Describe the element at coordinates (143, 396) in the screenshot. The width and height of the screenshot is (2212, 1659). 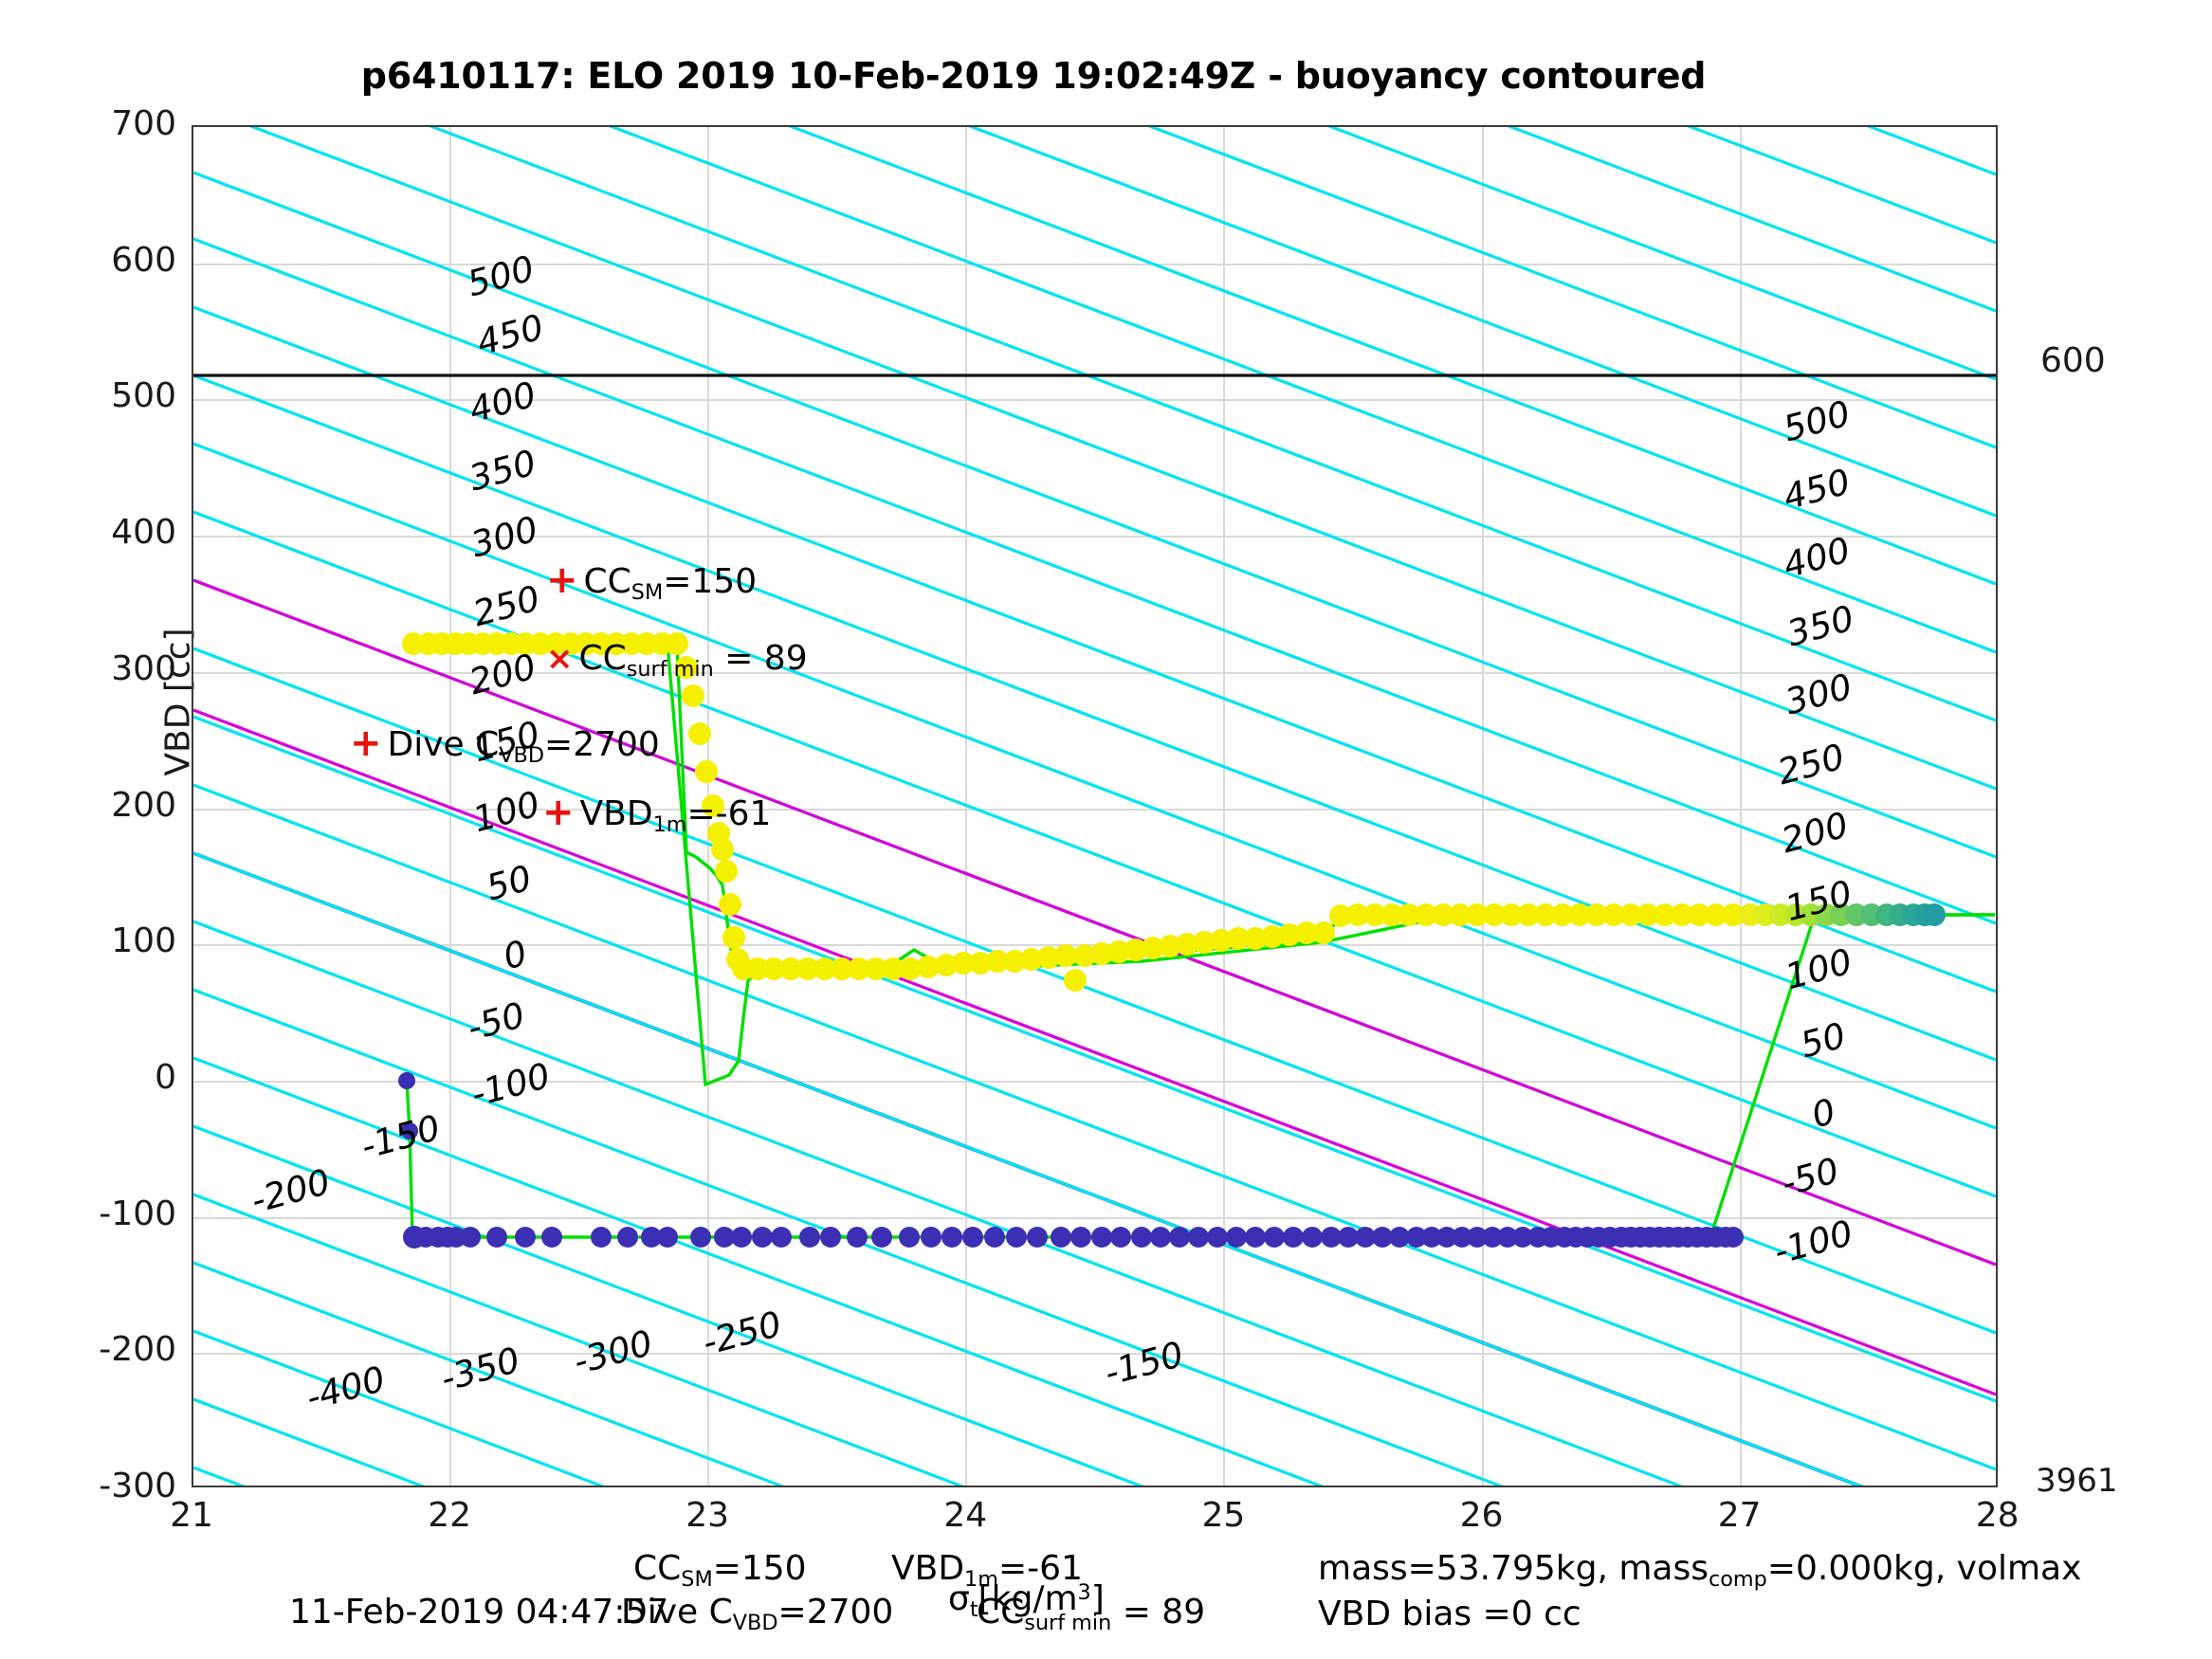
I see `y-tick: 500` at that location.